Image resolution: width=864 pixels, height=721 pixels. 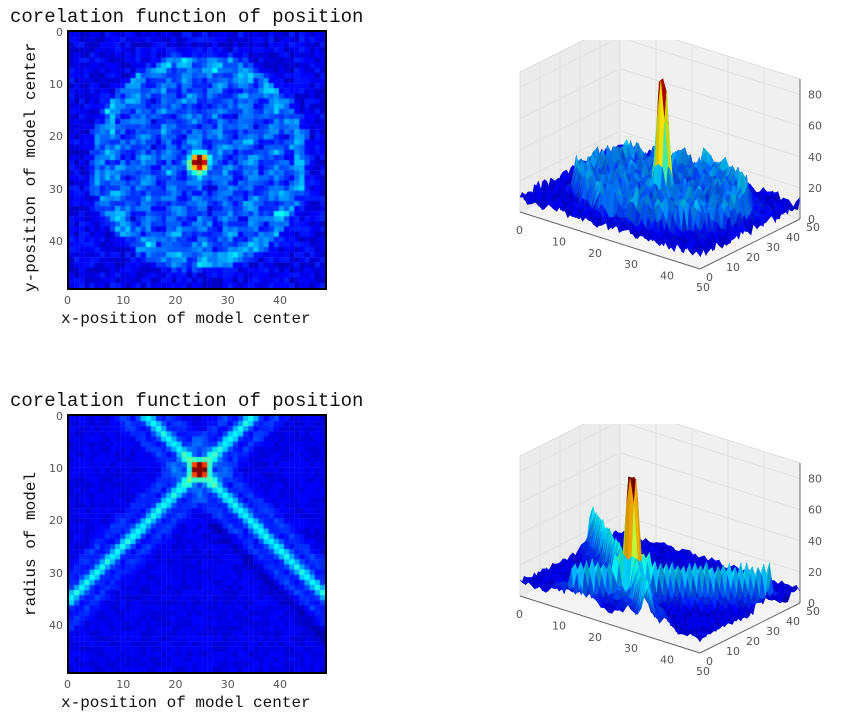 I want to click on heatmap-bottom-ylabel: radius of model, so click(x=31, y=543).